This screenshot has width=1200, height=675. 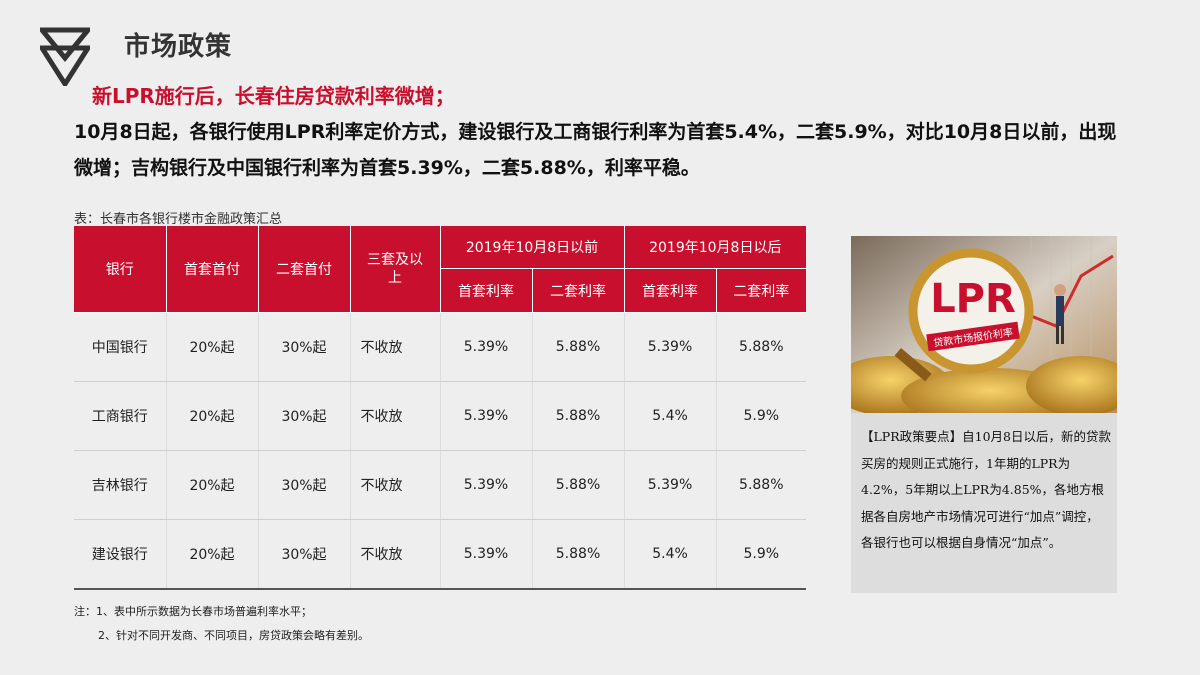 What do you see at coordinates (120, 269) in the screenshot?
I see `header-bank: 银行` at bounding box center [120, 269].